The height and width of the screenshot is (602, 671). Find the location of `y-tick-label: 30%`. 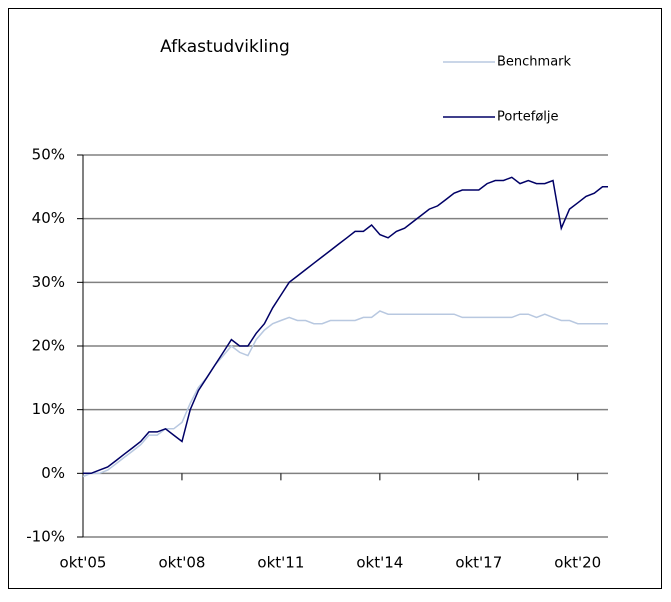

y-tick-label: 30% is located at coordinates (48, 282).